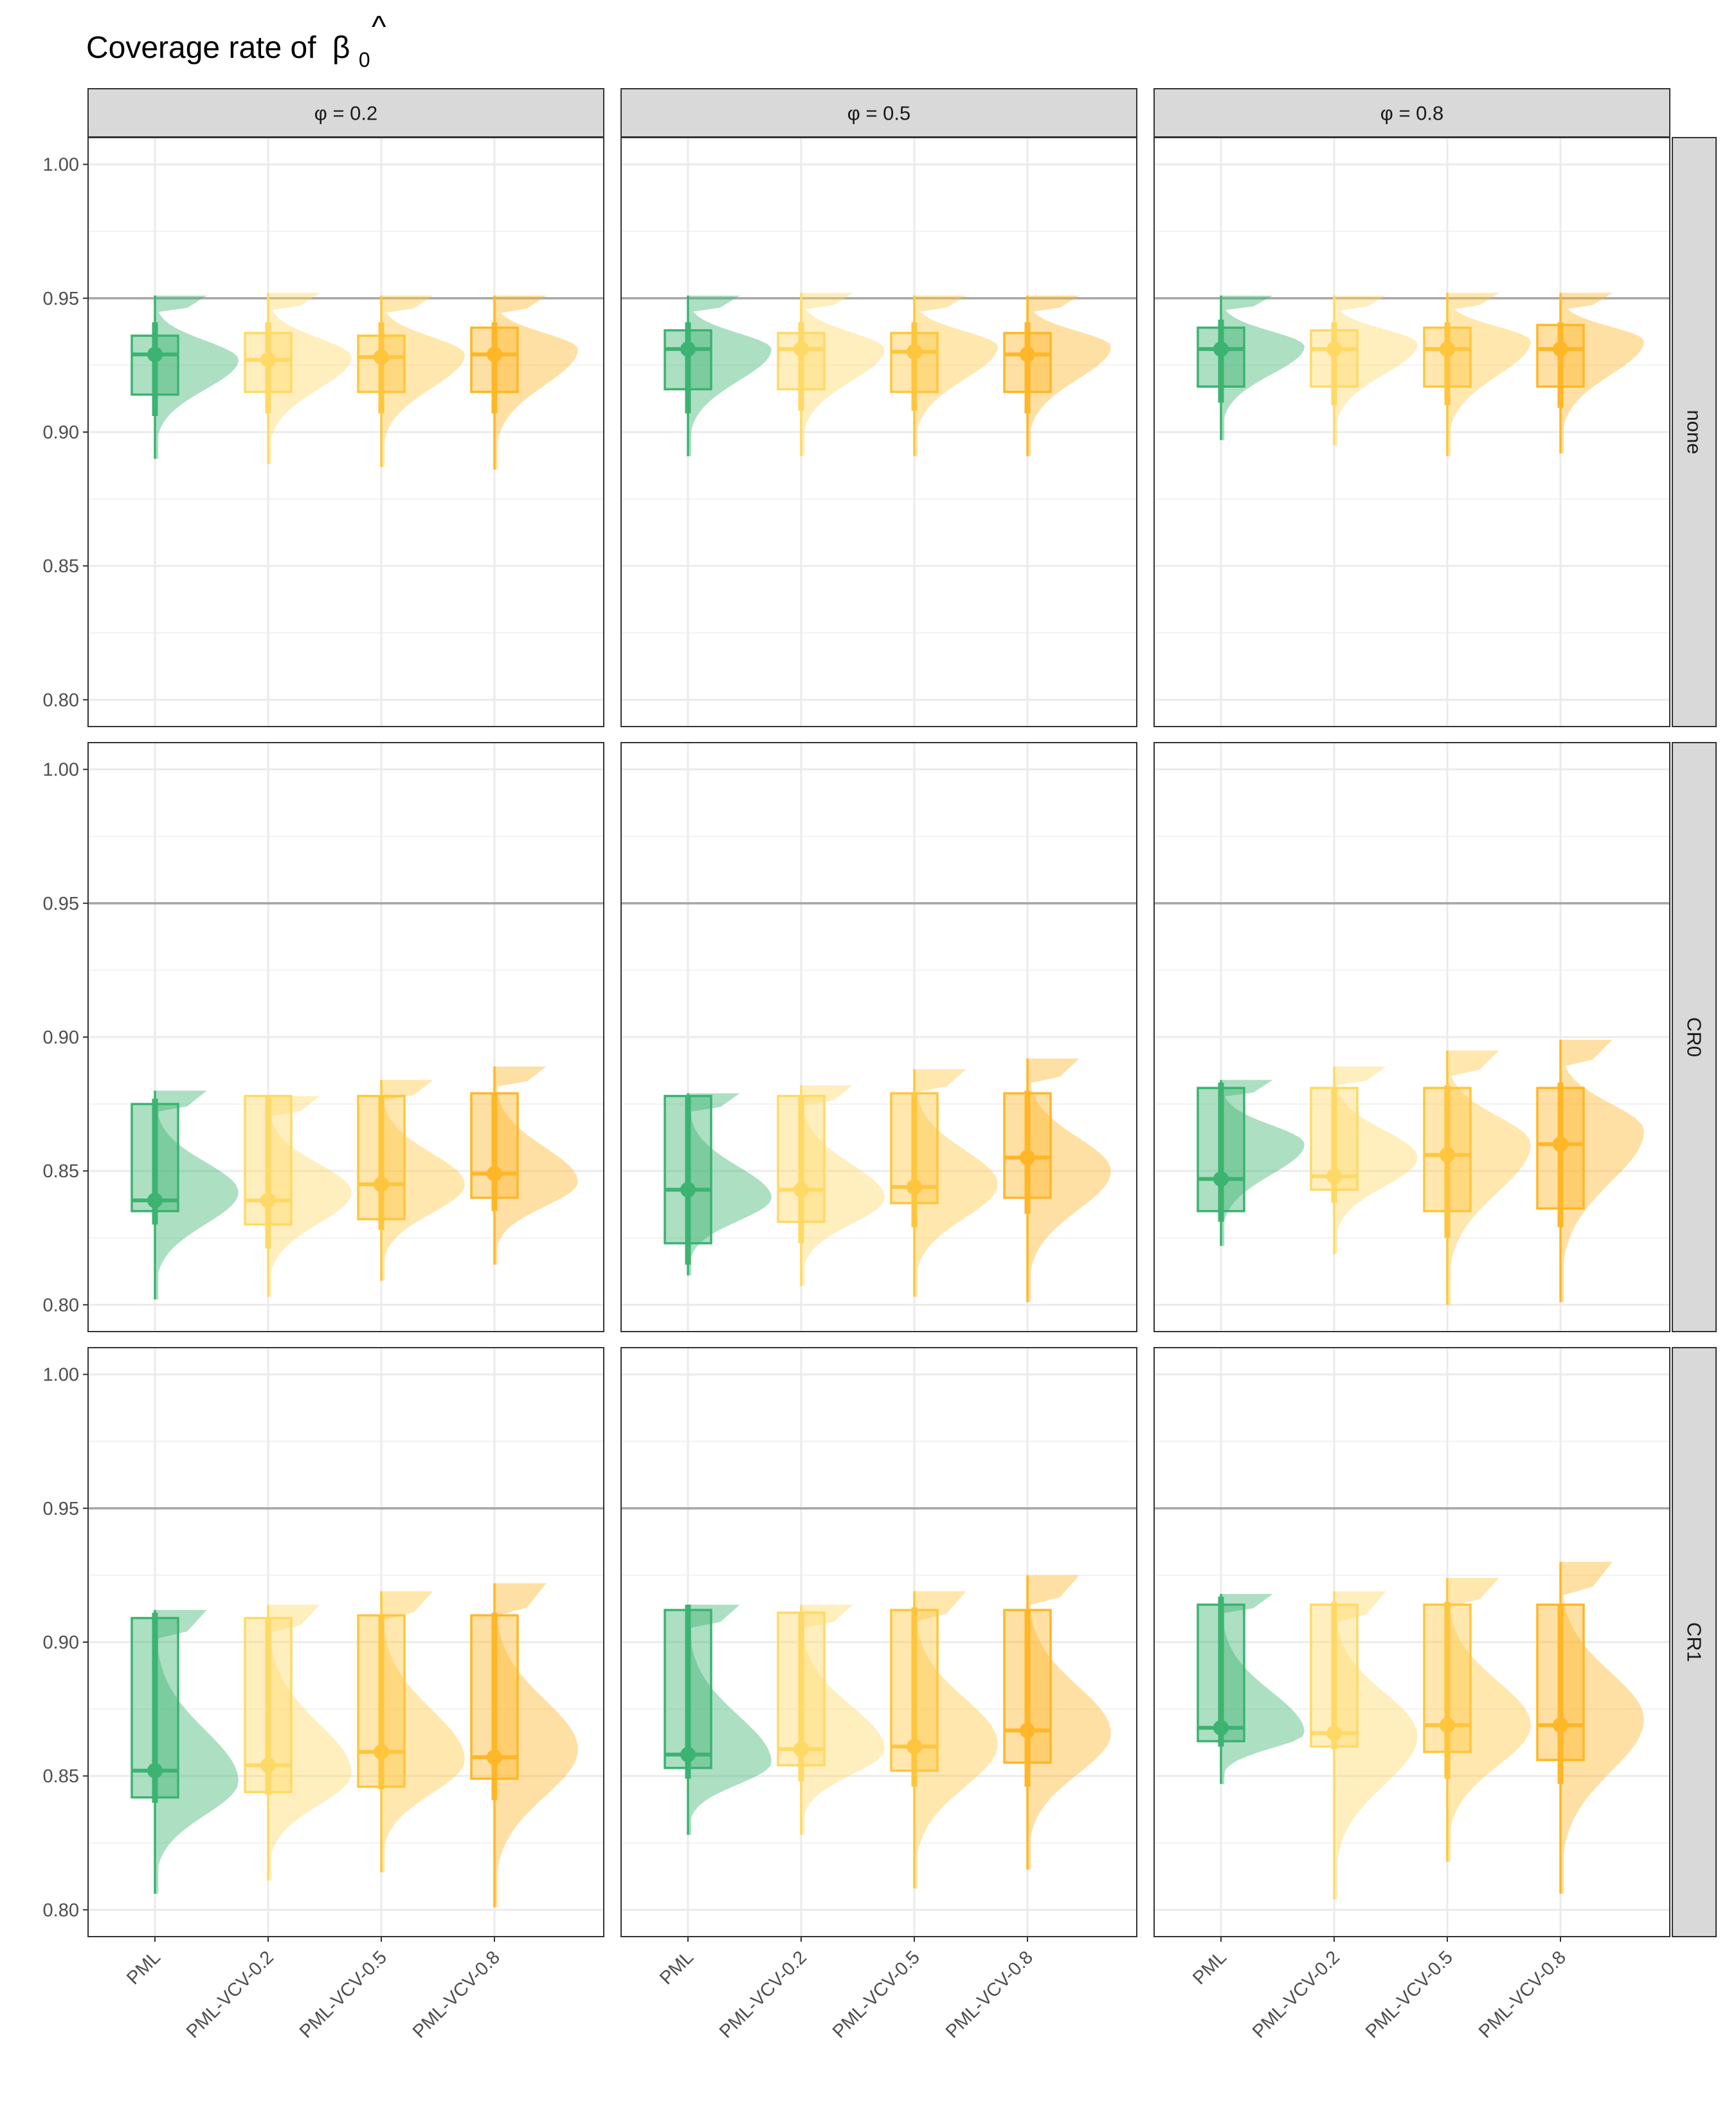  I want to click on column-strip-label: φ = 0.8, so click(1412, 113).